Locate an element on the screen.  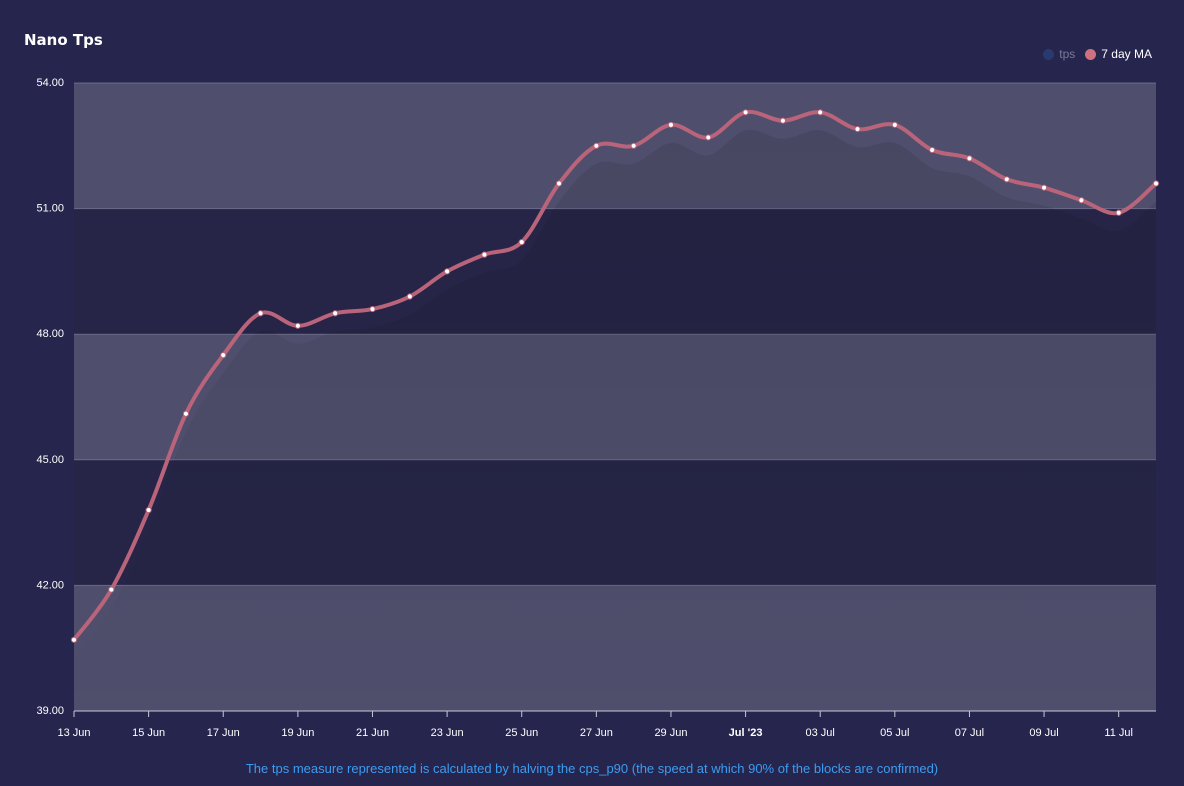
x-tick-label: 23 Jun is located at coordinates (447, 733).